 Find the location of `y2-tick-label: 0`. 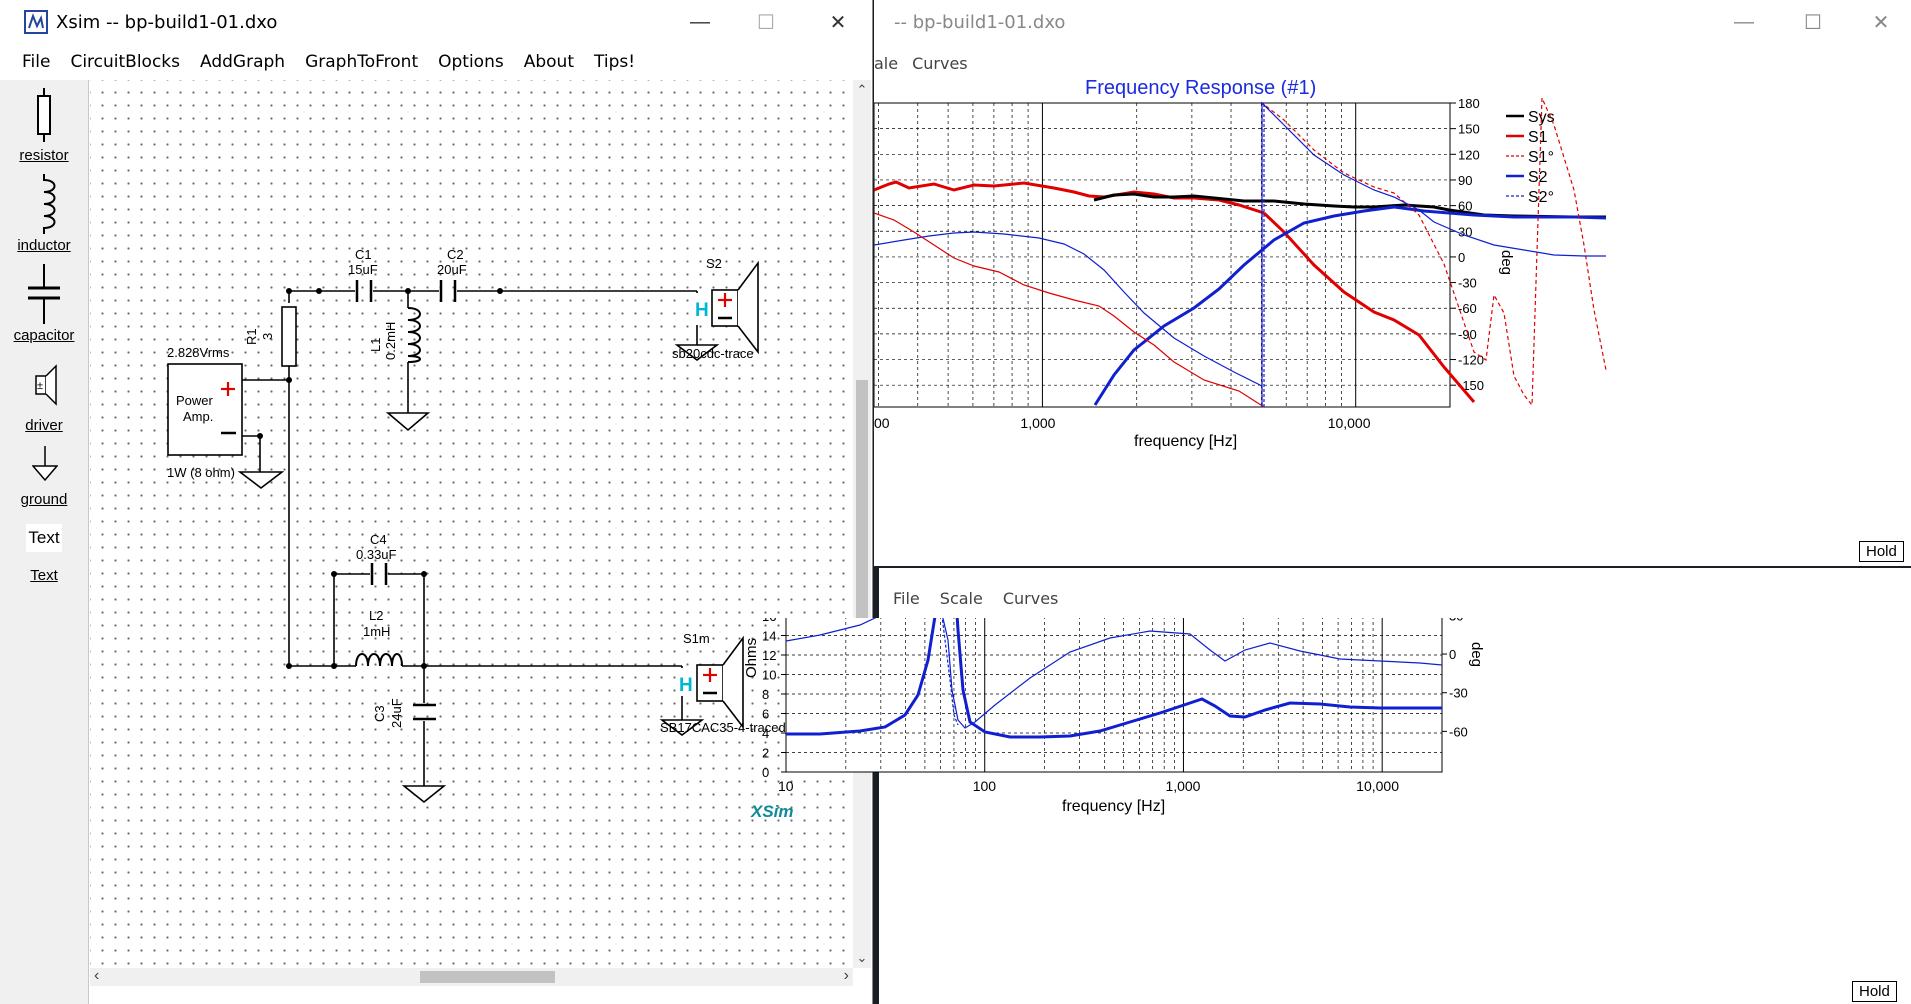

y2-tick-label: 0 is located at coordinates (1461, 257).